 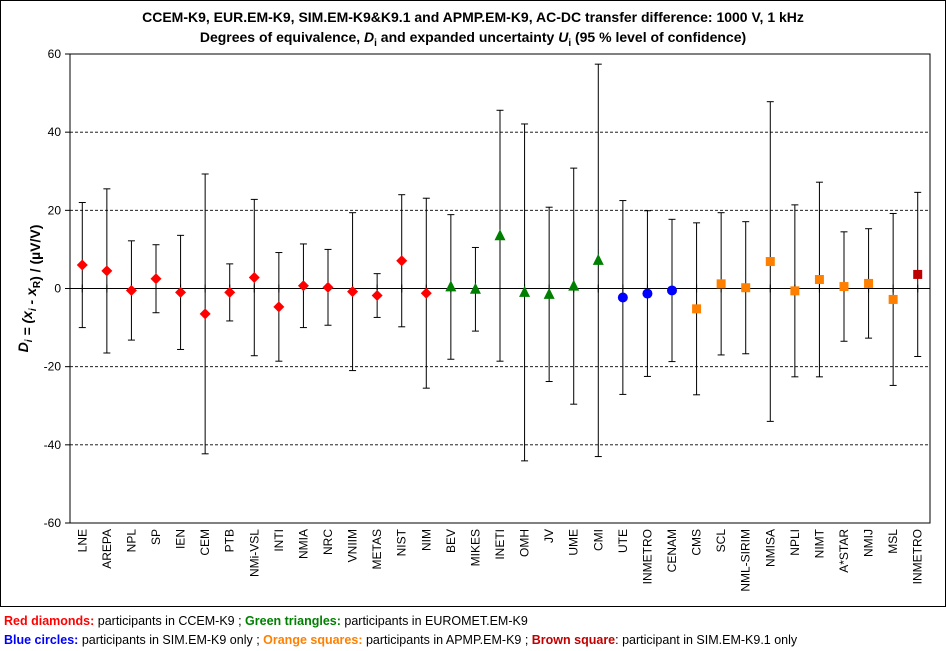 I want to click on x-tick-label: UTE, so click(x=623, y=541).